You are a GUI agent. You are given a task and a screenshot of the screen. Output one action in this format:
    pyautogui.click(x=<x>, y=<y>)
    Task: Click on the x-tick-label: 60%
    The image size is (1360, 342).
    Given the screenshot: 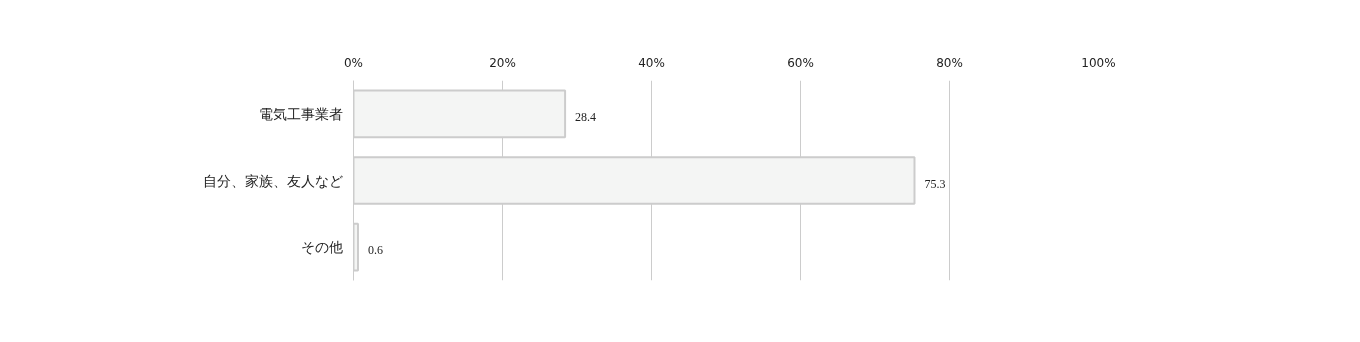 What is the action you would take?
    pyautogui.click(x=800, y=62)
    